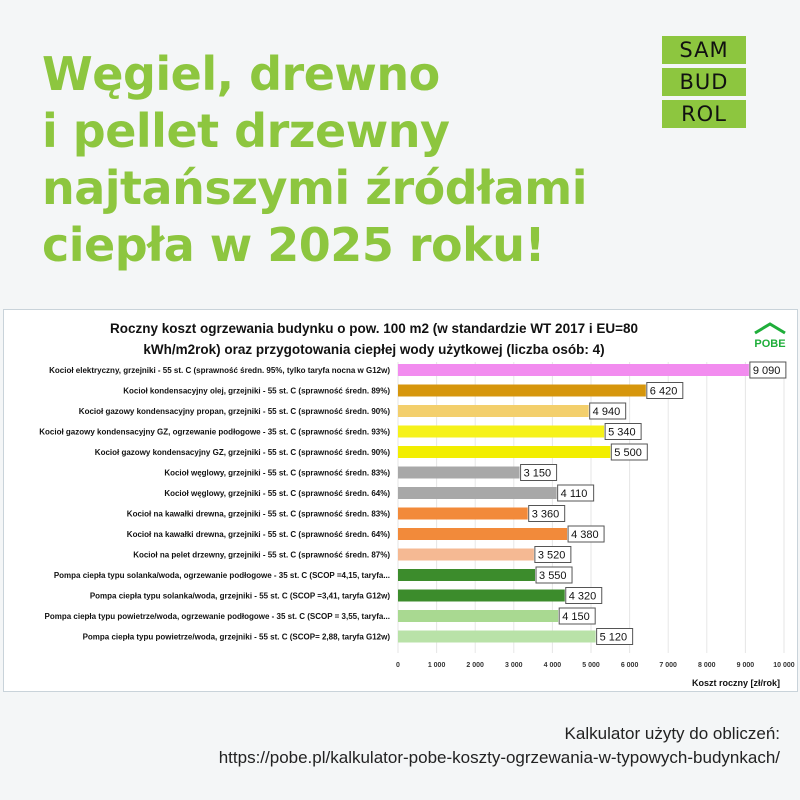  I want to click on sambudrol-logo: SAM BUD ROL, so click(704, 84).